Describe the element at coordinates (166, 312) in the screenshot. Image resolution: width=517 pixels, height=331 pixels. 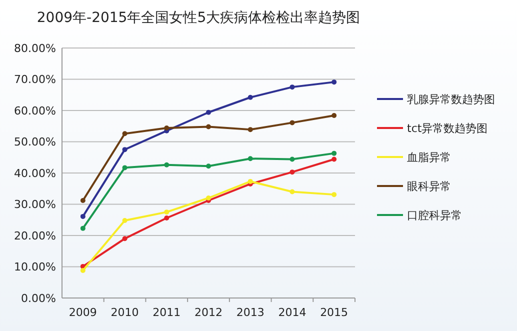
I see `x-tick-label: 2011` at that location.